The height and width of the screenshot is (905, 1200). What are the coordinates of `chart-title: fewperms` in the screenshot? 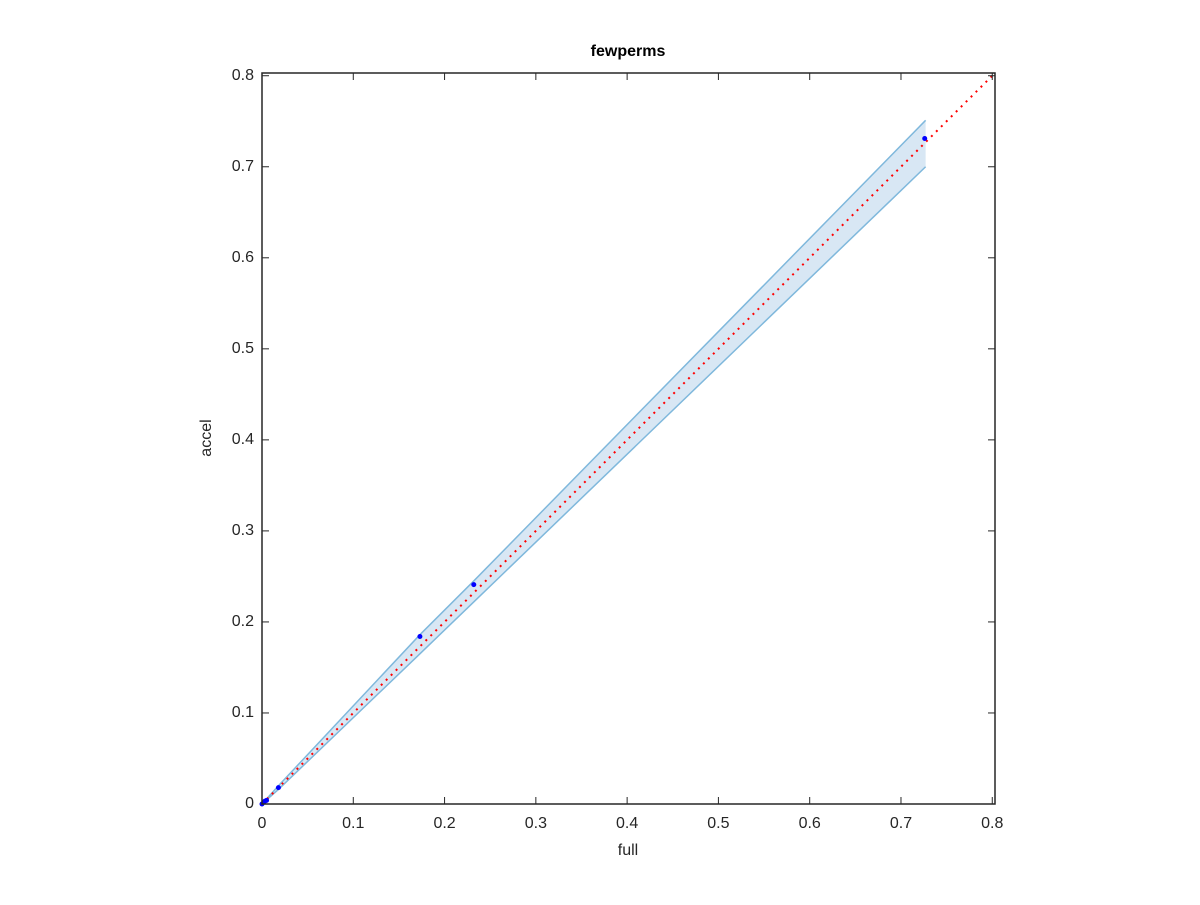 It's located at (628, 51).